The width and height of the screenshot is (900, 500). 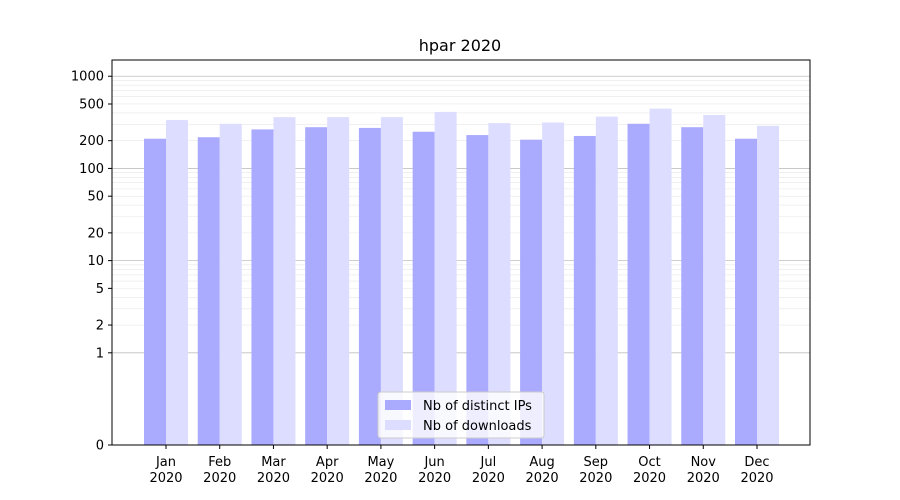 What do you see at coordinates (91, 169) in the screenshot?
I see `y-tick-label: 100` at bounding box center [91, 169].